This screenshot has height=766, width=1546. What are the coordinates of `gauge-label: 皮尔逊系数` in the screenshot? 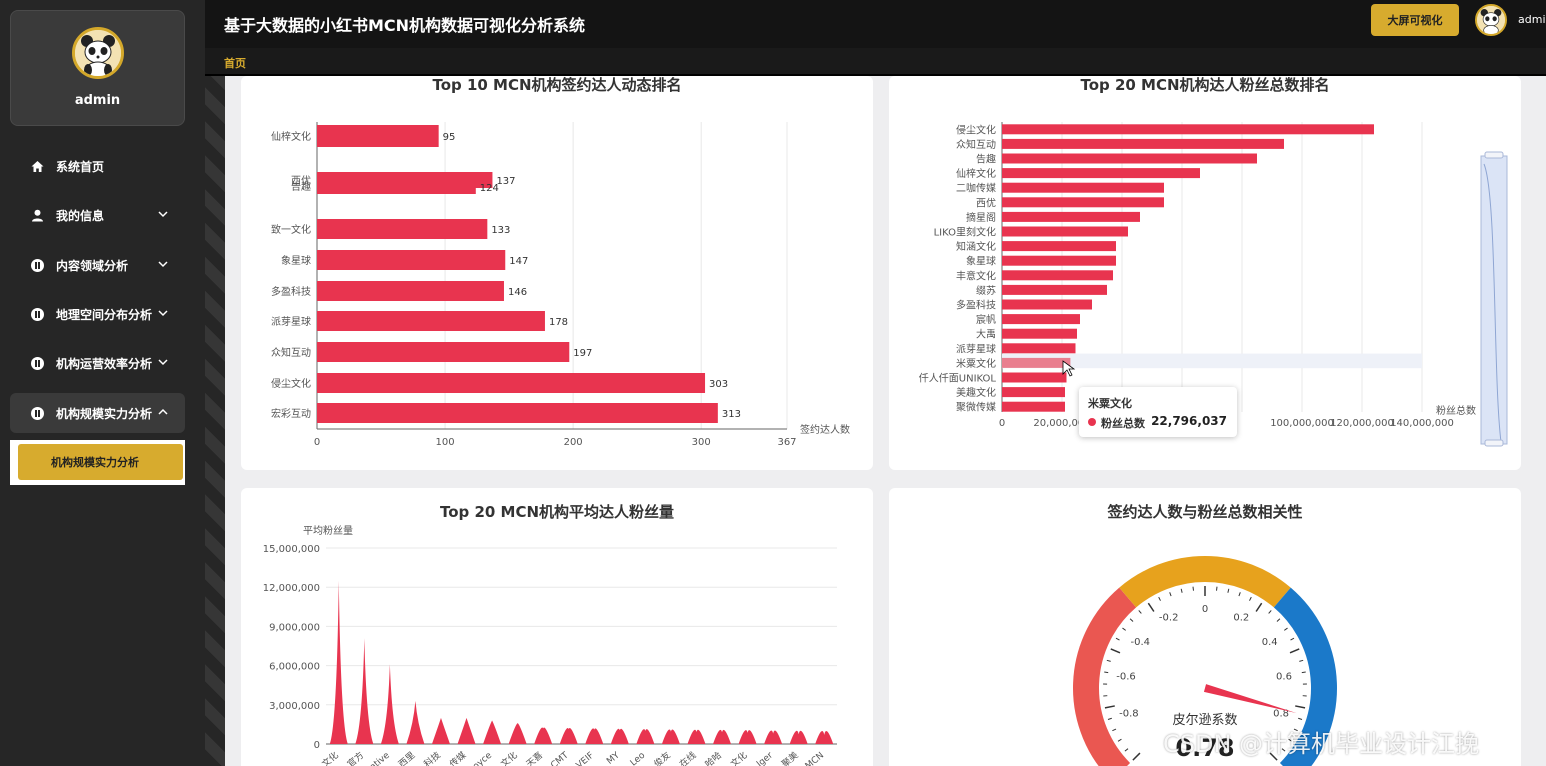 It's located at (1204, 720).